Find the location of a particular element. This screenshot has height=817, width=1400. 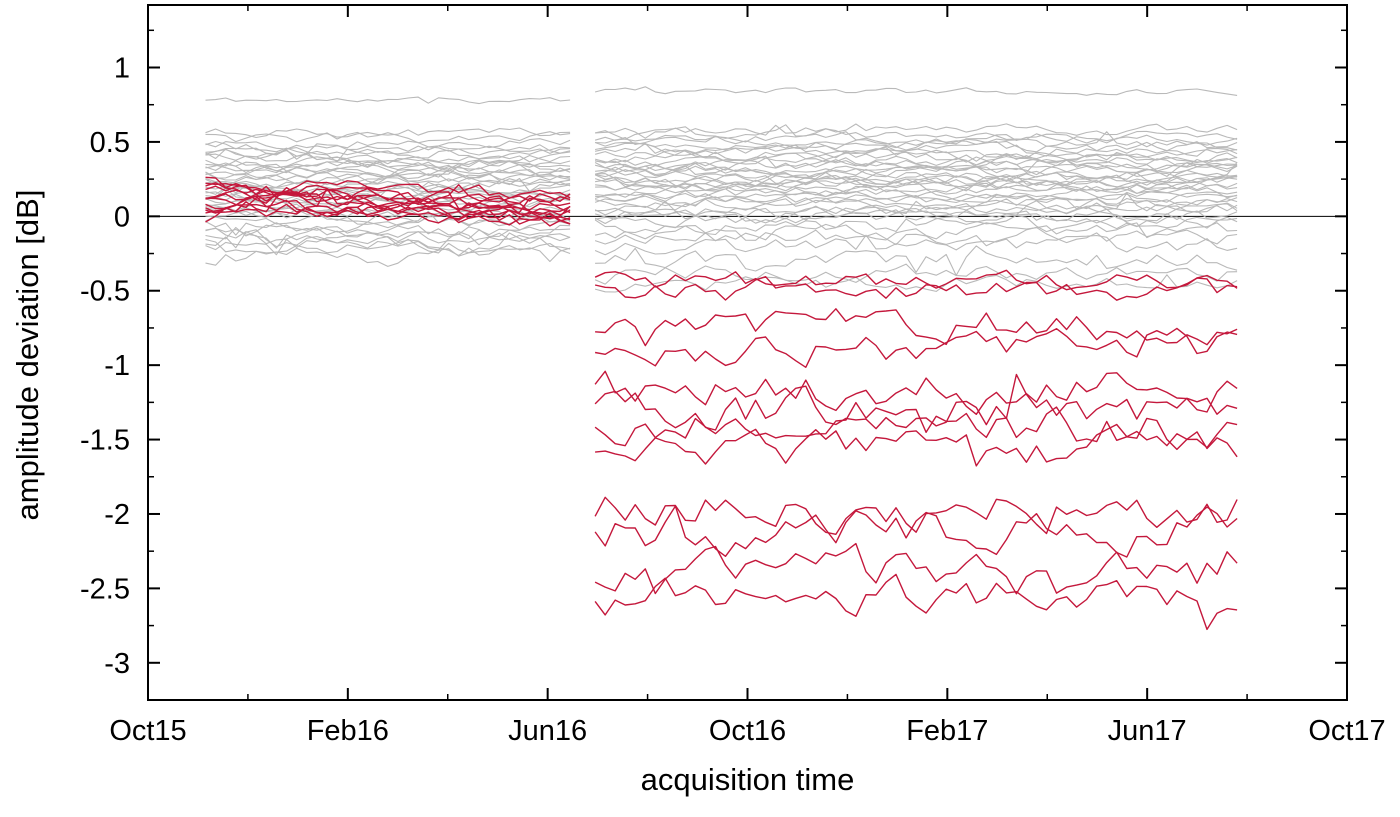

x-tick-label: Oct17 is located at coordinates (1346, 731).